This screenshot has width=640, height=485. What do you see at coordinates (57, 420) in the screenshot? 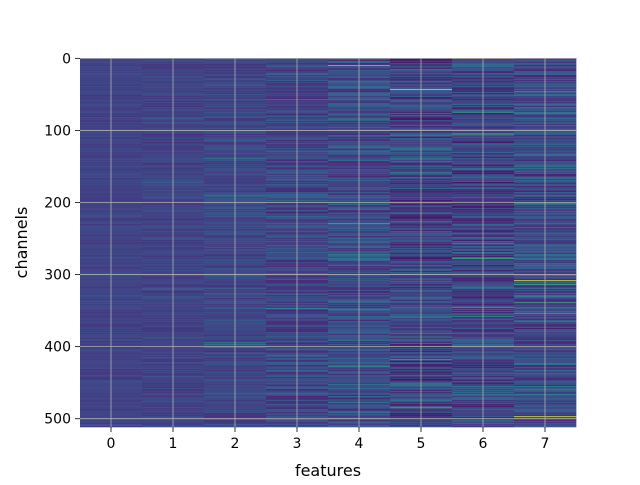
I see `y-tick-label: 500` at bounding box center [57, 420].